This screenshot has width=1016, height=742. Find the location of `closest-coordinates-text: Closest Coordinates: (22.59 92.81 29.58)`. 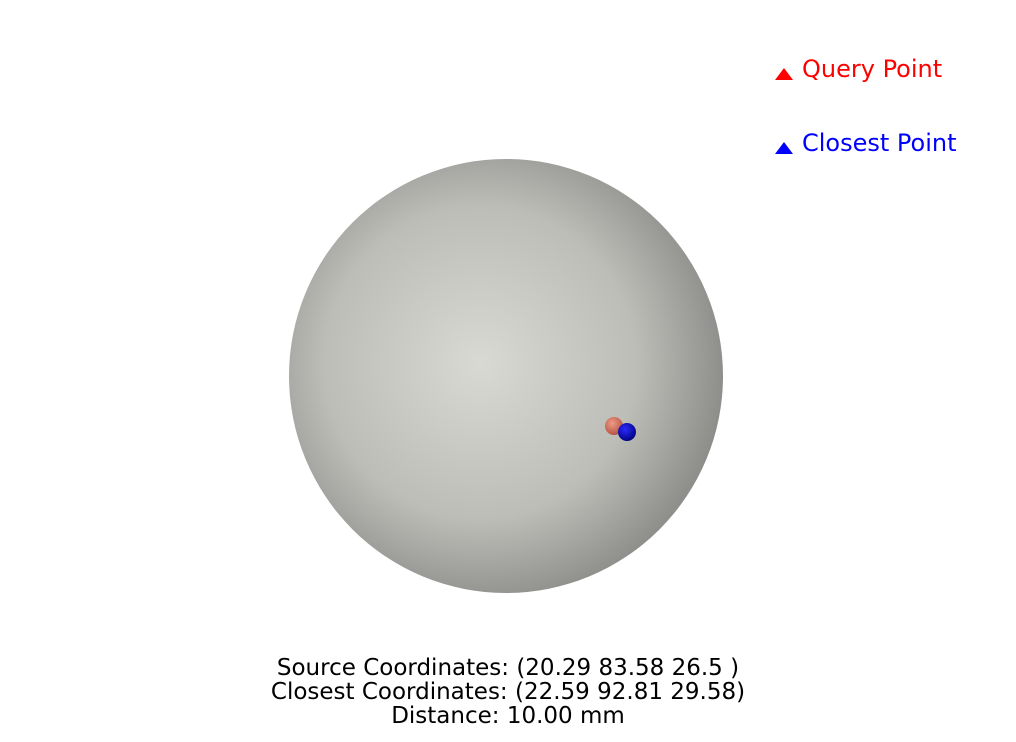

closest-coordinates-text: Closest Coordinates: (22.59 92.81 29.58) is located at coordinates (508, 692).